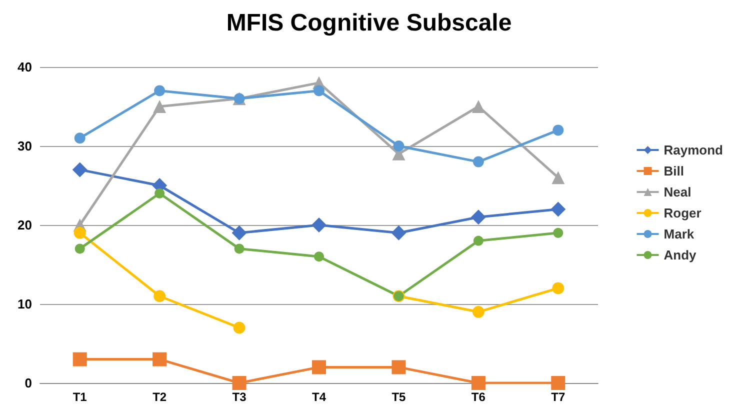 The image size is (738, 405). Describe the element at coordinates (683, 213) in the screenshot. I see `legend-label: Roger` at that location.